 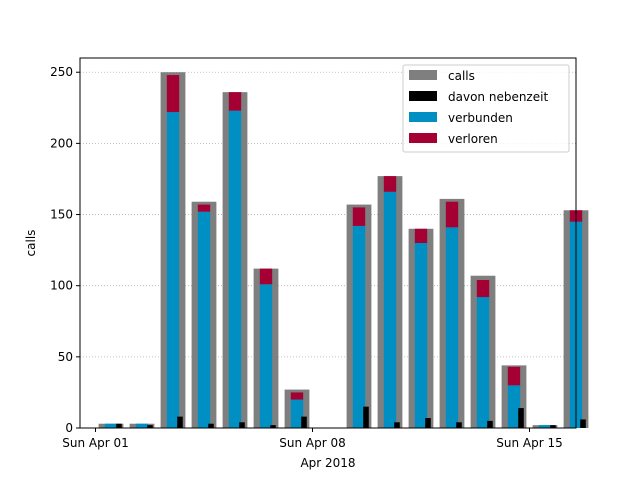 I want to click on x-axis-label: Apr 2018, so click(x=327, y=463).